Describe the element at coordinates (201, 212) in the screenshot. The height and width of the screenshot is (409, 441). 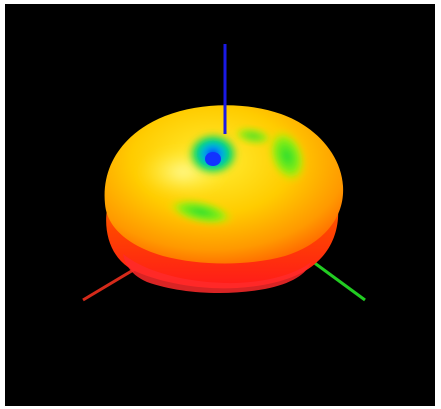
I see `pattern-green-lobe-bottom` at that location.